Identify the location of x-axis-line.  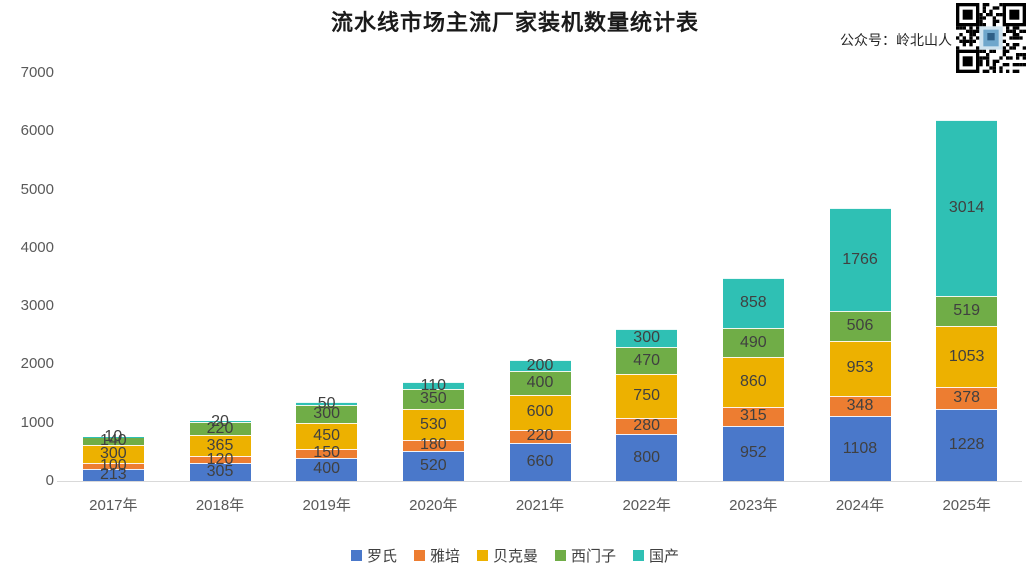
(539, 481).